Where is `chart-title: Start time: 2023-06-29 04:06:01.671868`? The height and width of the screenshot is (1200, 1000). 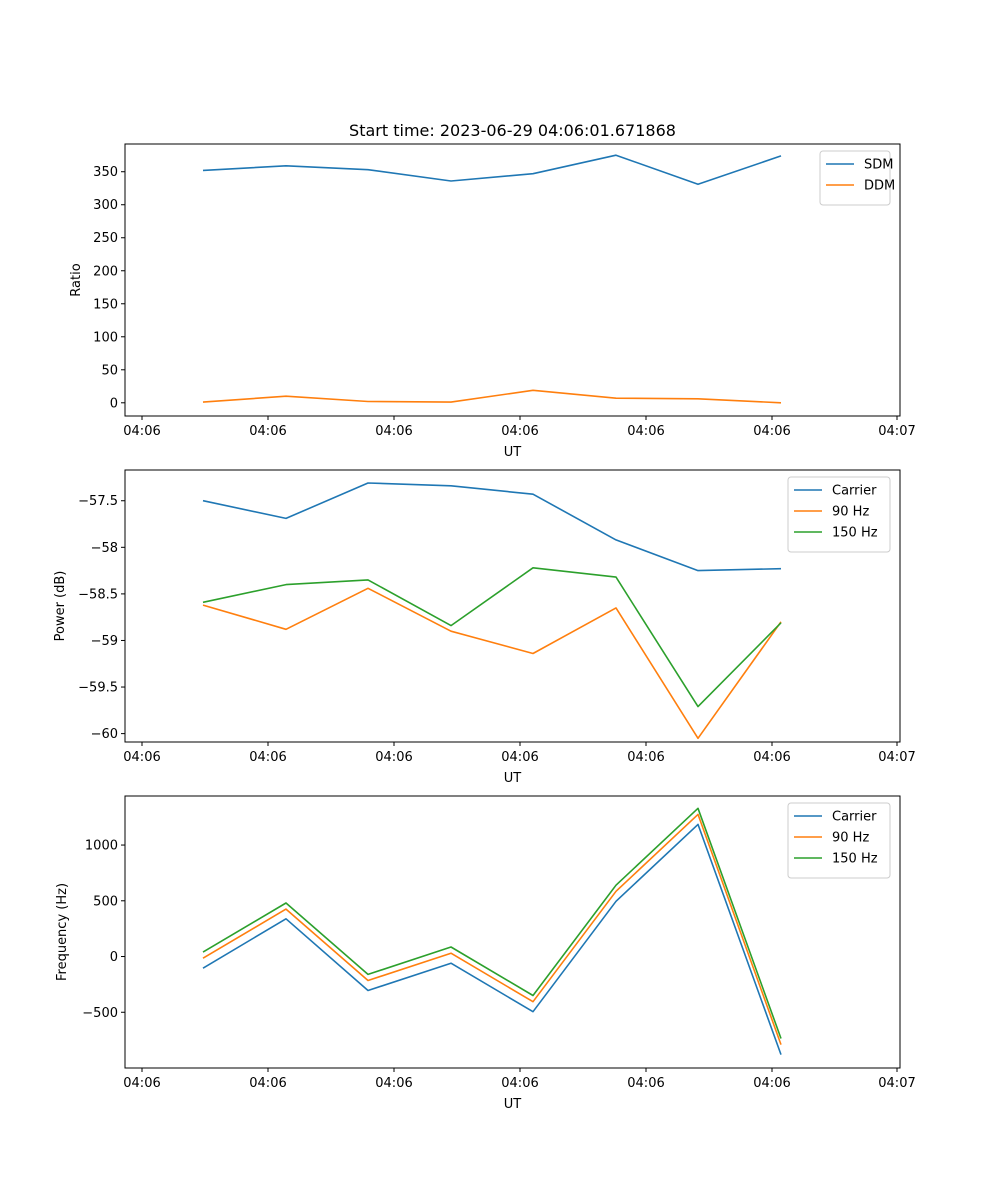 chart-title: Start time: 2023-06-29 04:06:01.671868 is located at coordinates (512, 130).